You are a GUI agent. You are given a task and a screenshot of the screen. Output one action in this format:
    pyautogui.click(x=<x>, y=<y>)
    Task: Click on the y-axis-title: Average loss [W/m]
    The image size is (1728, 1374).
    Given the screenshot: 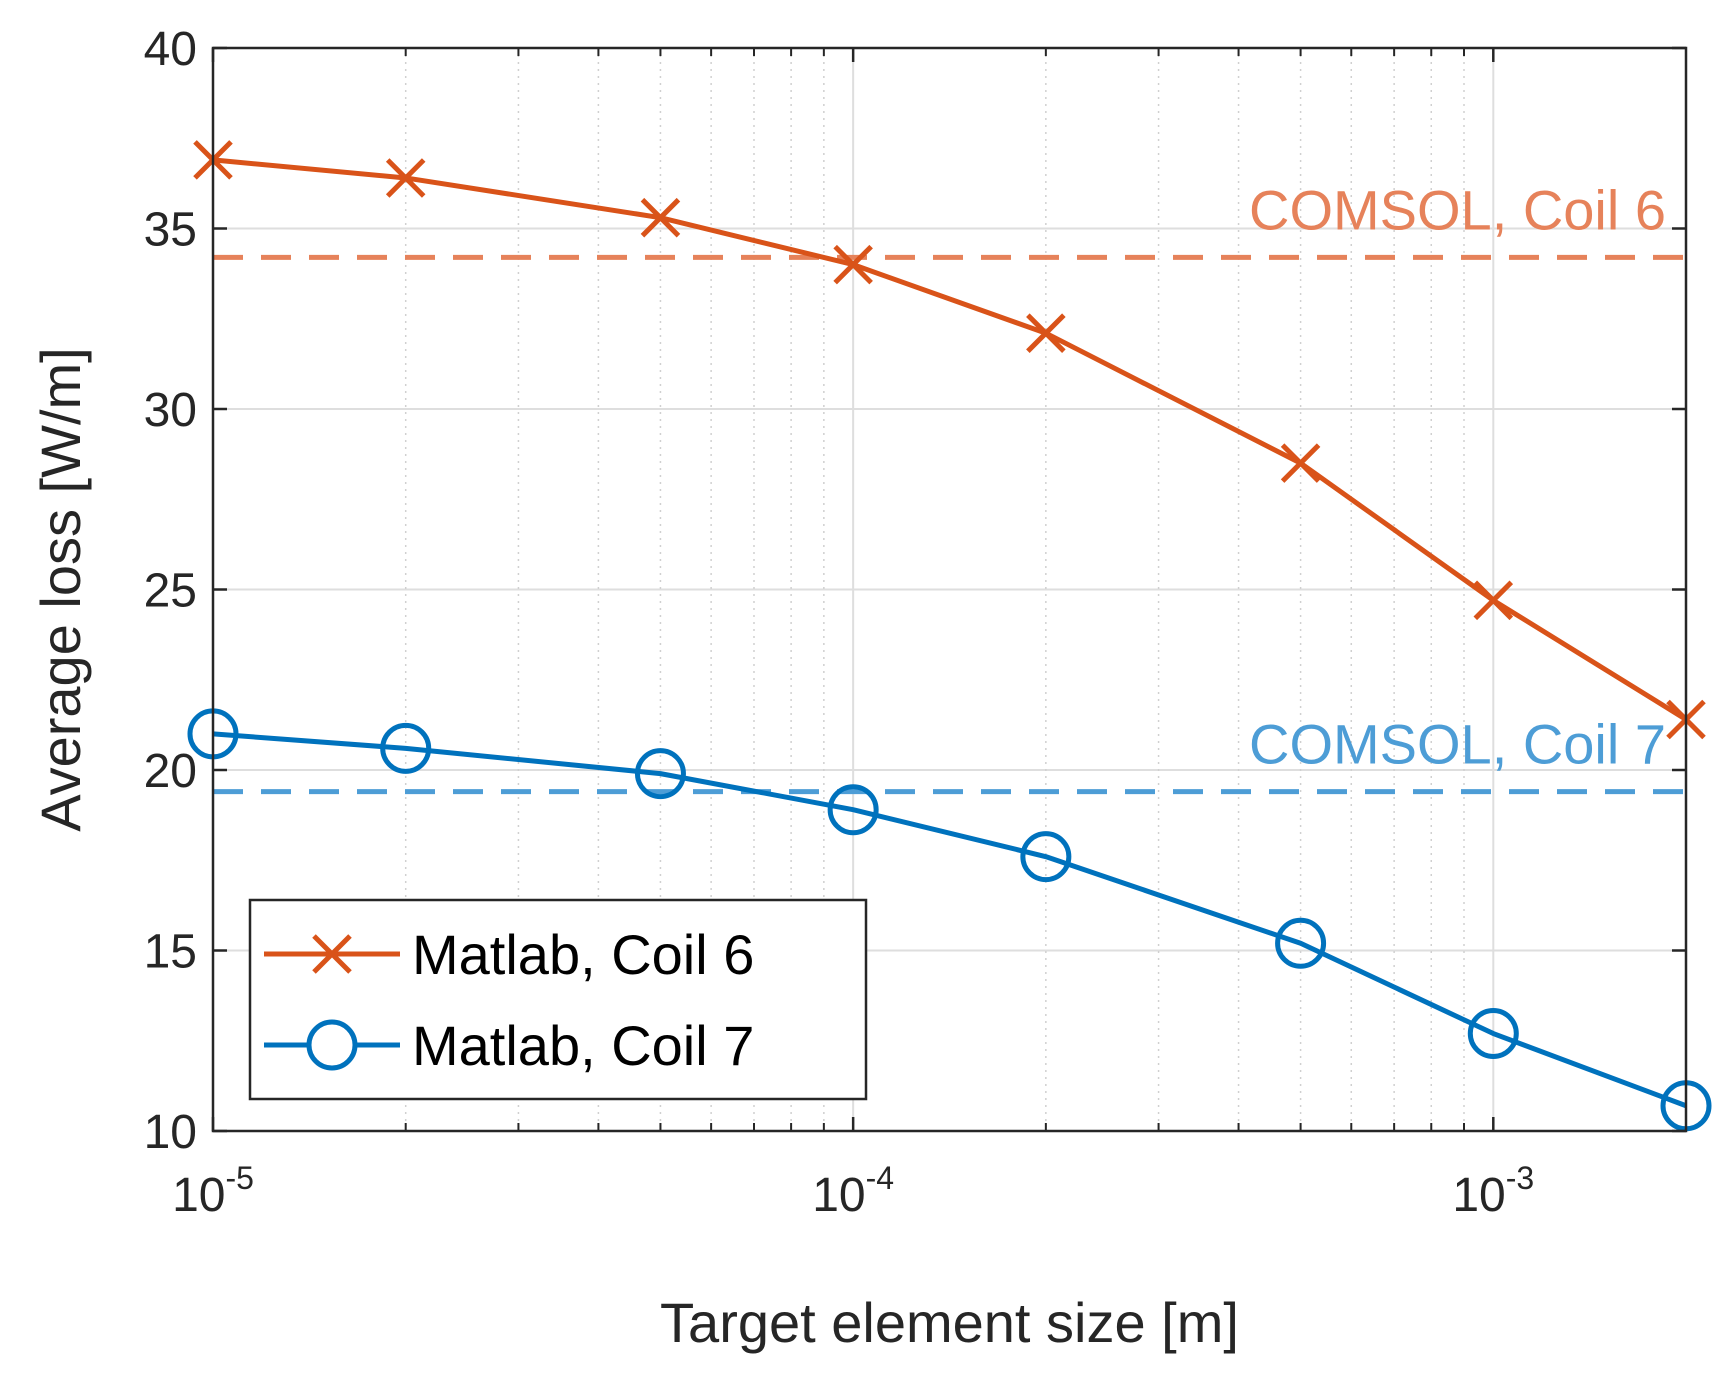 What is the action you would take?
    pyautogui.click(x=60, y=589)
    